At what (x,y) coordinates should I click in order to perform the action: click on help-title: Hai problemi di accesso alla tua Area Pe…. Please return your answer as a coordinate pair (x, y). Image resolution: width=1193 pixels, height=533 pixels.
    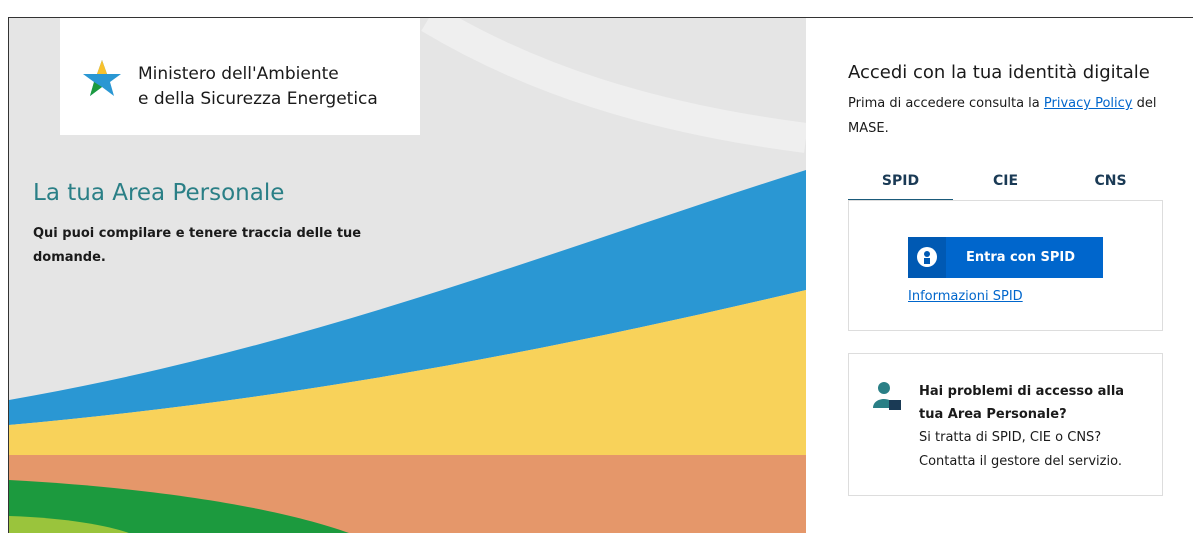
    Looking at the image, I should click on (1022, 403).